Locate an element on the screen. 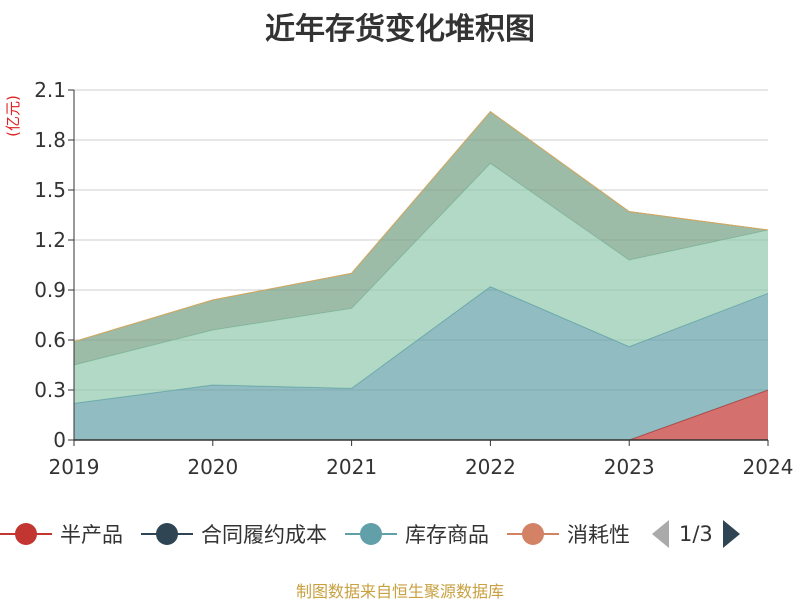 The width and height of the screenshot is (800, 602). pager-next-icon is located at coordinates (731, 534).